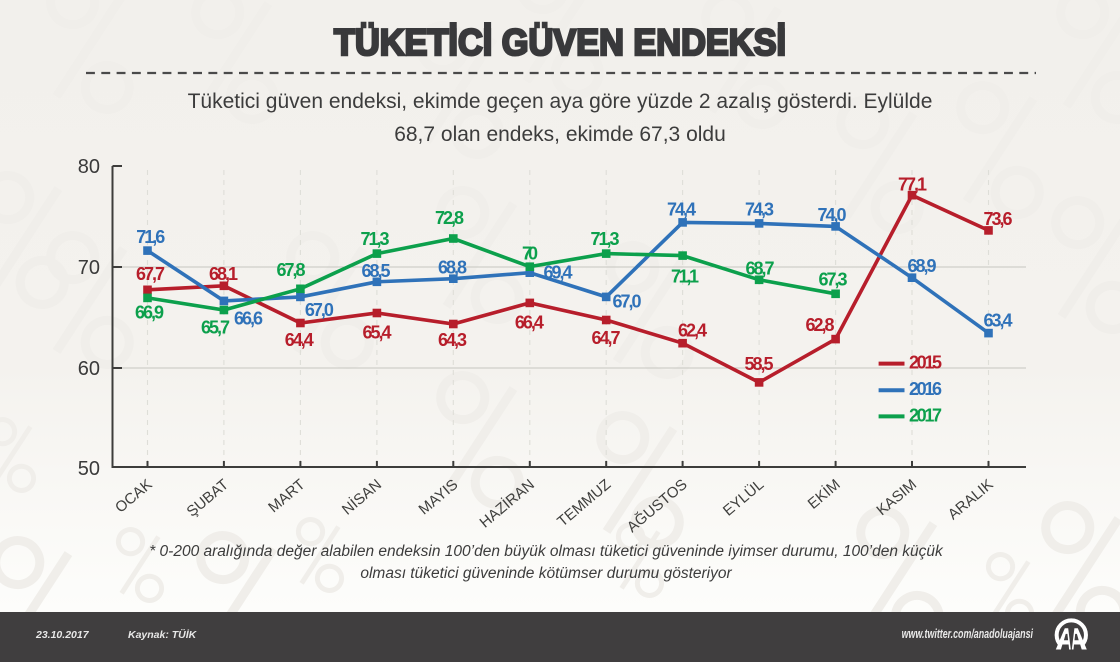 The width and height of the screenshot is (1120, 662). I want to click on svg-text: EYLÜL, so click(743, 497).